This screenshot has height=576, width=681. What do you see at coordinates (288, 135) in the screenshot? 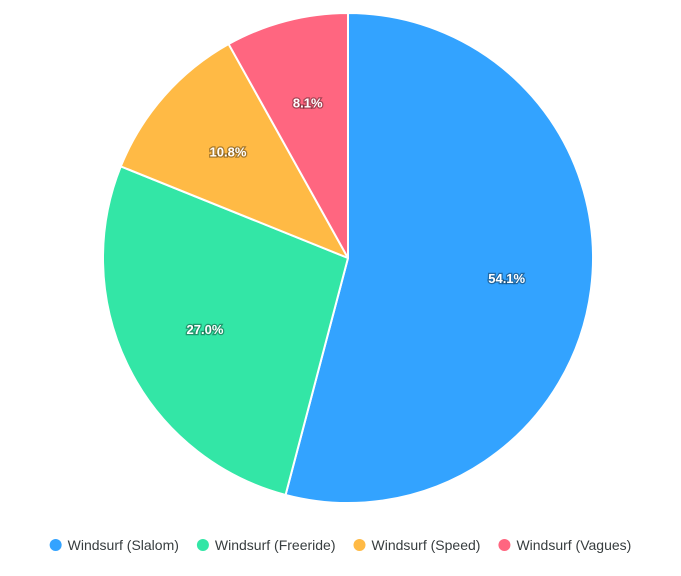
I see `pie-slice-windsurf-vagues` at bounding box center [288, 135].